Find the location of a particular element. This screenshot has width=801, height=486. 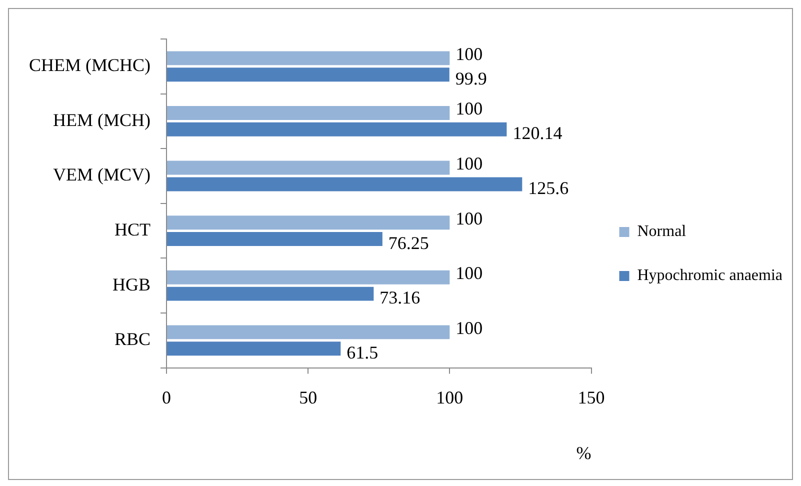

y-tick-label: HCT is located at coordinates (132, 230).